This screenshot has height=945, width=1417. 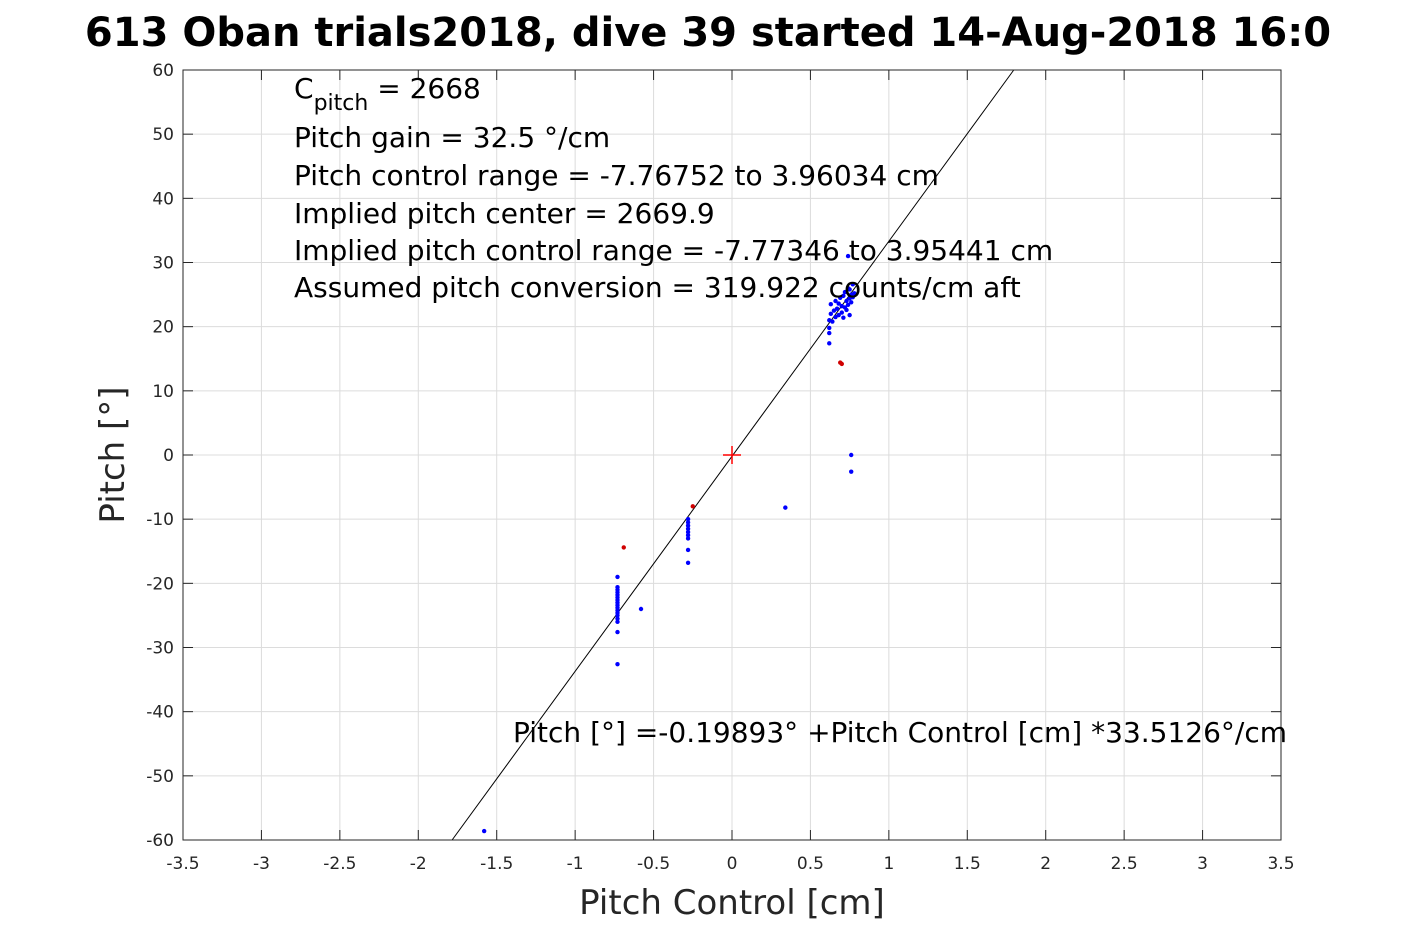 I want to click on y-tick-label: -10, so click(x=160, y=520).